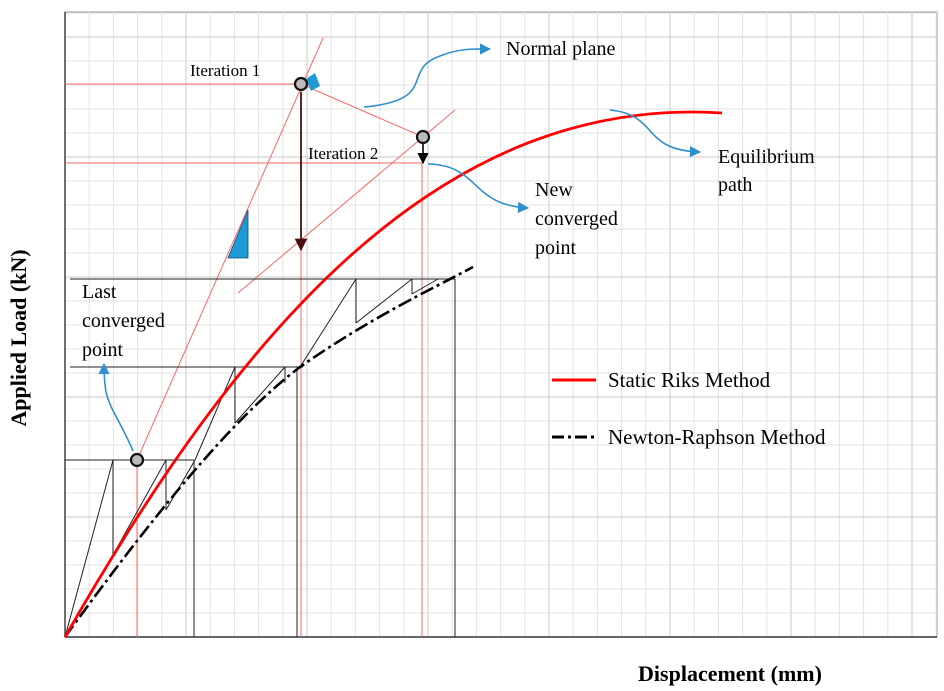  I want to click on last-converged-point-callout-arrow, so click(116, 407).